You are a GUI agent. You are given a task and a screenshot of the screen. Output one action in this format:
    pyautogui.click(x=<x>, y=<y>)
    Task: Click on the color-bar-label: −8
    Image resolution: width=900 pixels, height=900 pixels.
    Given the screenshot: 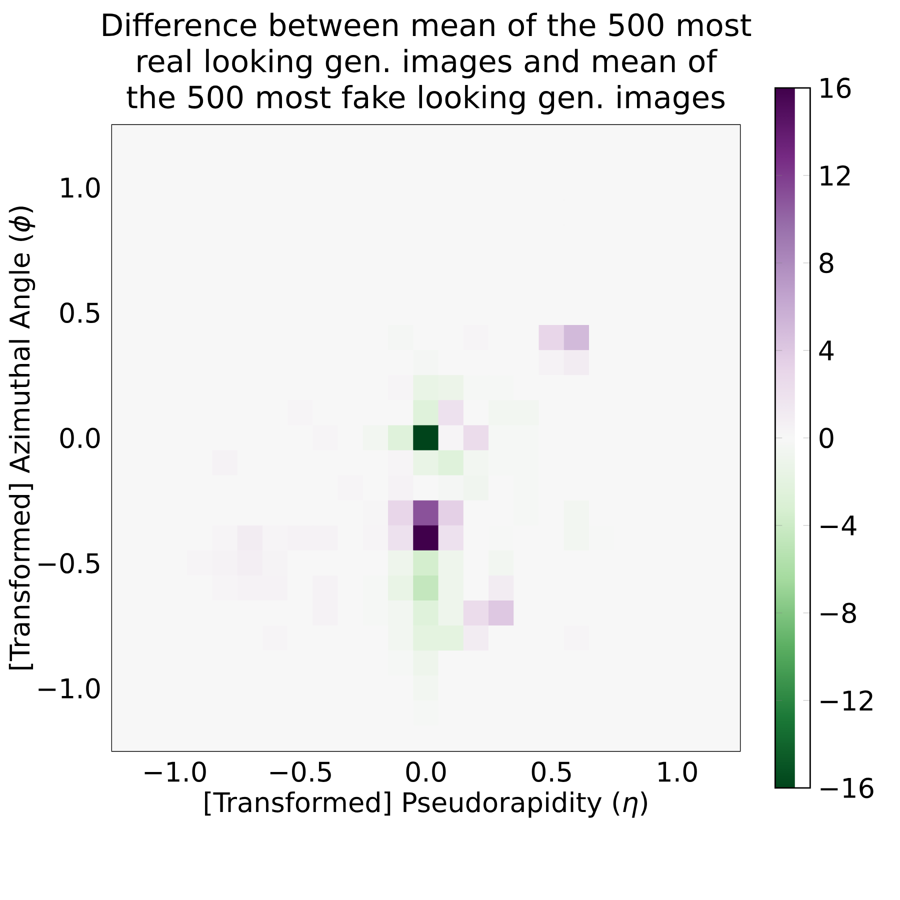 What is the action you would take?
    pyautogui.click(x=838, y=613)
    